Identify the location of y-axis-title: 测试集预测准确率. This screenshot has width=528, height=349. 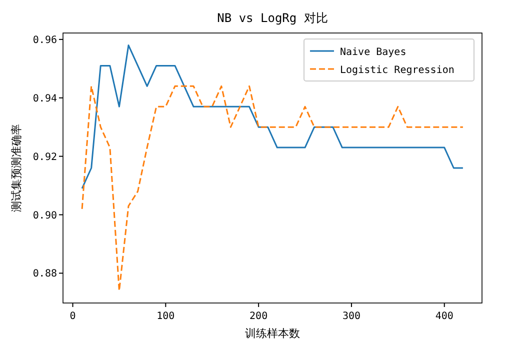
(16, 168).